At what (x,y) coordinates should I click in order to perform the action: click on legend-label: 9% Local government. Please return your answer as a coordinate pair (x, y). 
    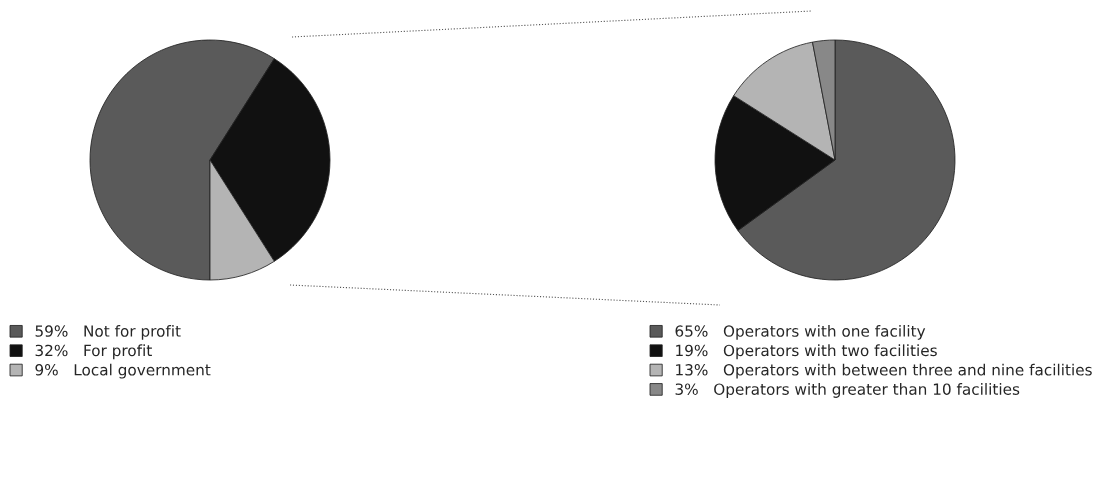
    Looking at the image, I should click on (123, 371).